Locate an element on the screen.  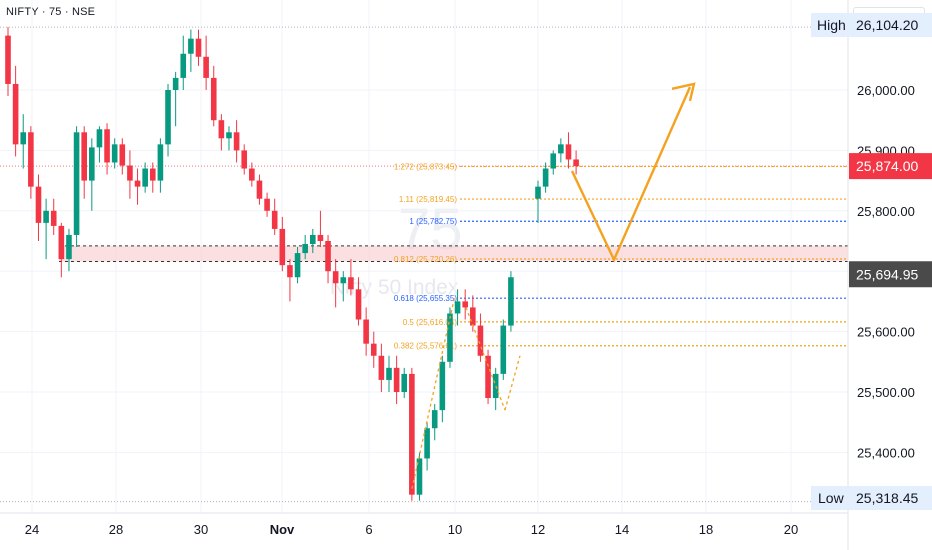
fib-label: 0.5 (25,616.04) is located at coordinates (430, 322).